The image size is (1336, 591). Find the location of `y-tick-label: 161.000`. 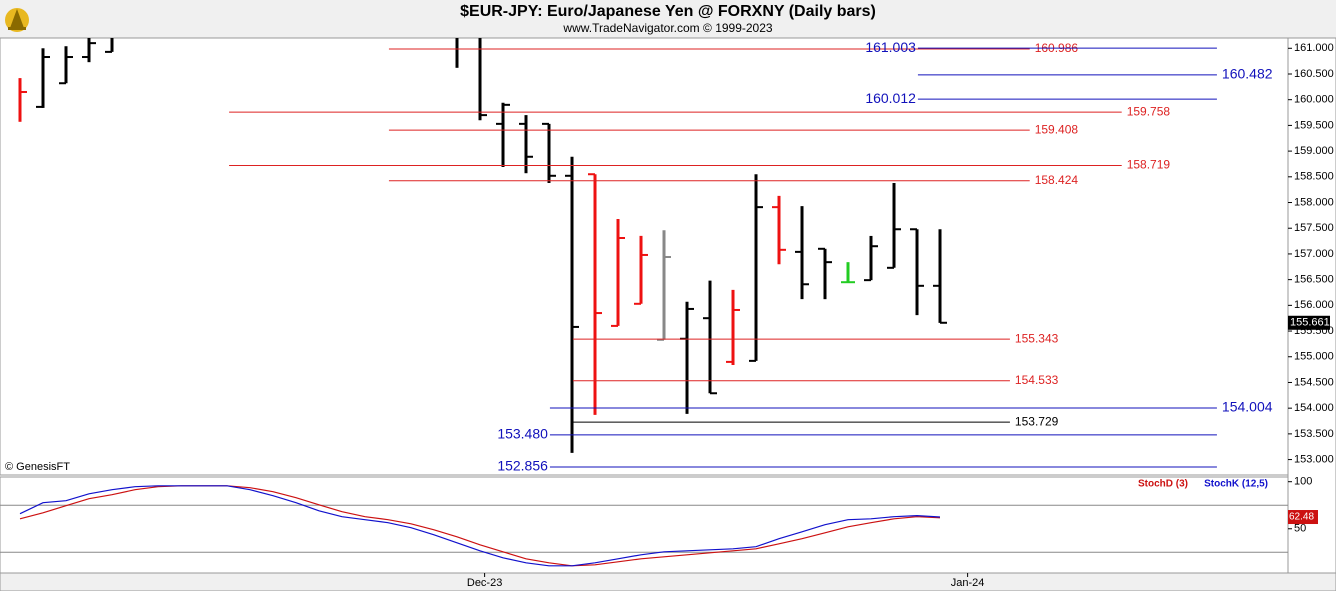

y-tick-label: 161.000 is located at coordinates (1314, 48).